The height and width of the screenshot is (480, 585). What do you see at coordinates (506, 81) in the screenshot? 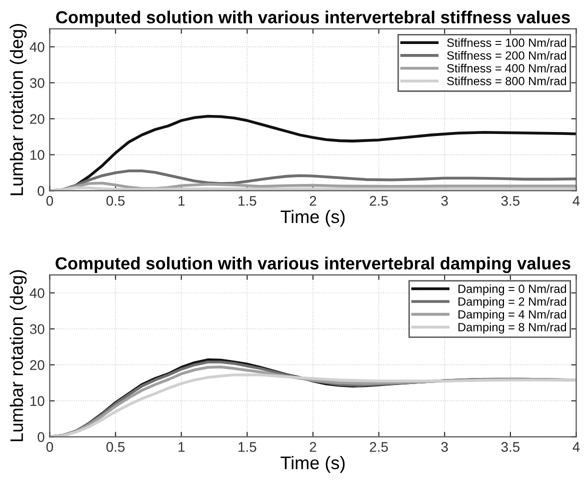
I see `legend-label: Stiffness = 800 Nm/rad` at bounding box center [506, 81].